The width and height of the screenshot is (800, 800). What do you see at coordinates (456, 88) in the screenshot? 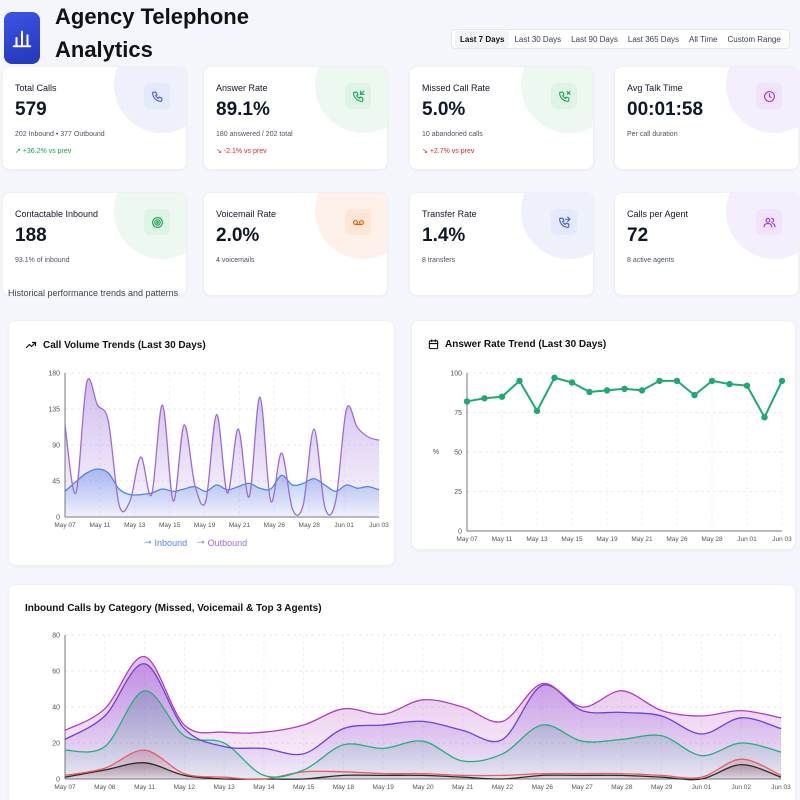
I see `kpi-label: Missed Call Rate` at bounding box center [456, 88].